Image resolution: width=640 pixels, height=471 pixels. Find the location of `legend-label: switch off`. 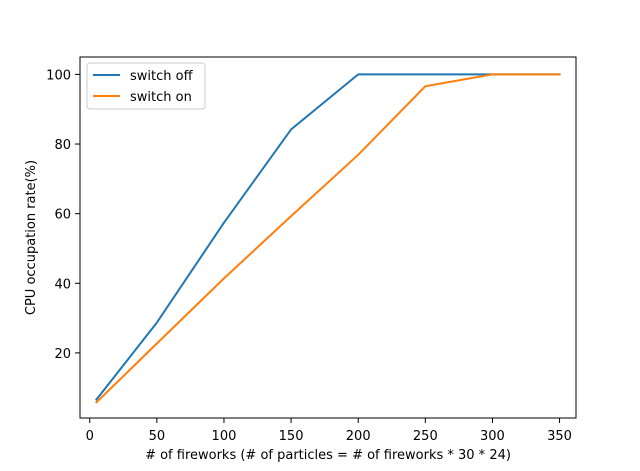

legend-label: switch off is located at coordinates (162, 76).